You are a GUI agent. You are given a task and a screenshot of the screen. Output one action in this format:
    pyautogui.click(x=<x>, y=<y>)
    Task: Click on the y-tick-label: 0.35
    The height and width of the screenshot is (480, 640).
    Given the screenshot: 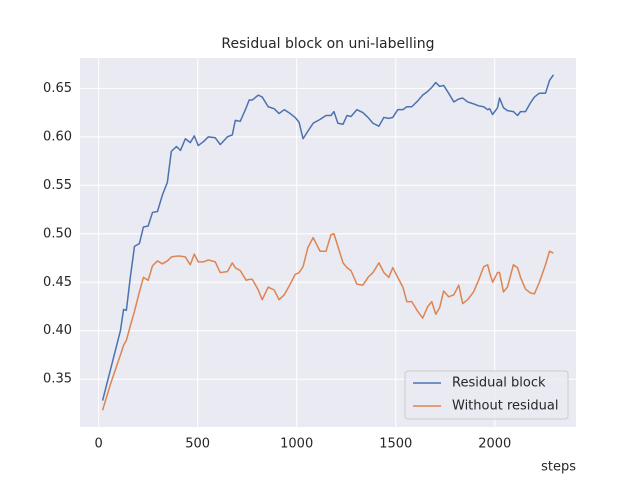 What is the action you would take?
    pyautogui.click(x=57, y=379)
    